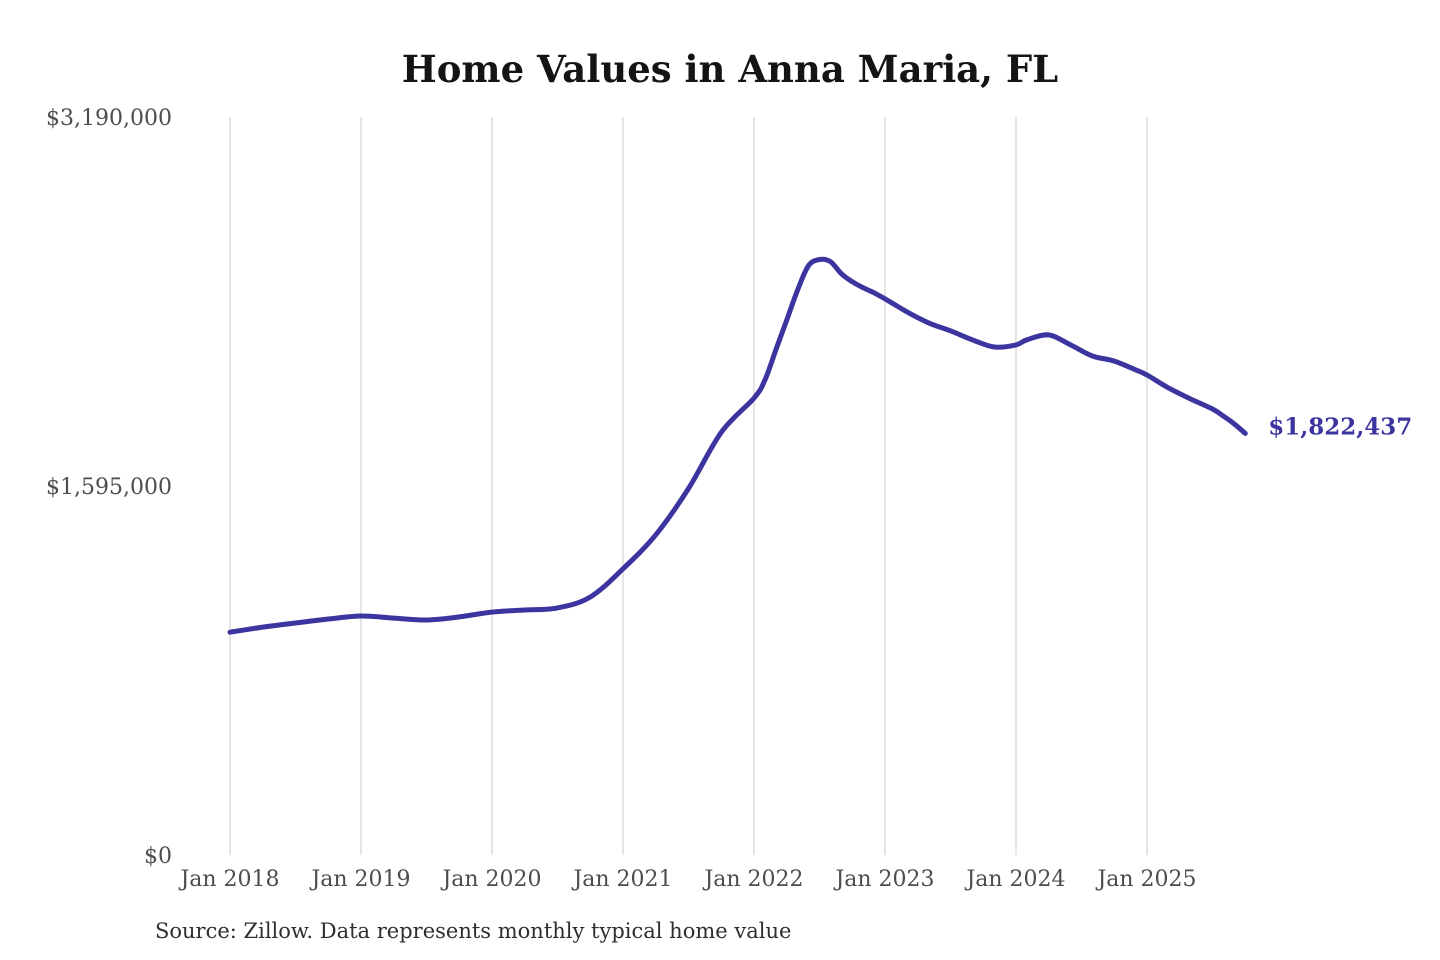 Image resolution: width=1440 pixels, height=960 pixels. I want to click on x-tick-label: Jan 2020, so click(490, 879).